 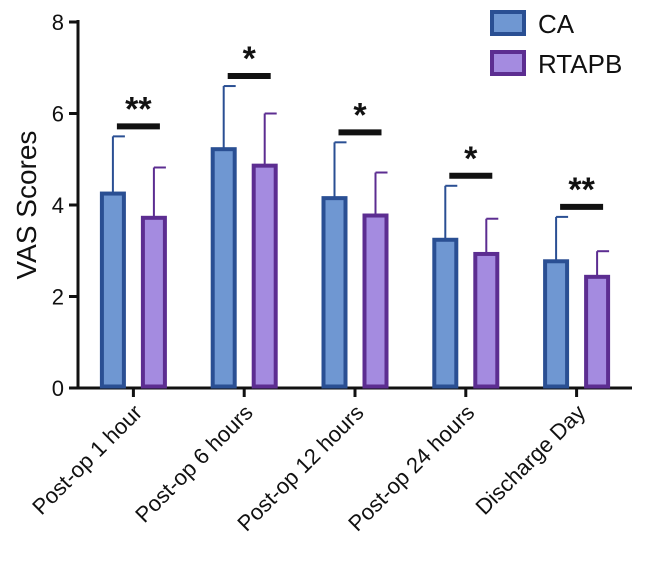 What do you see at coordinates (556, 24) in the screenshot?
I see `legend-label-CA: CA` at bounding box center [556, 24].